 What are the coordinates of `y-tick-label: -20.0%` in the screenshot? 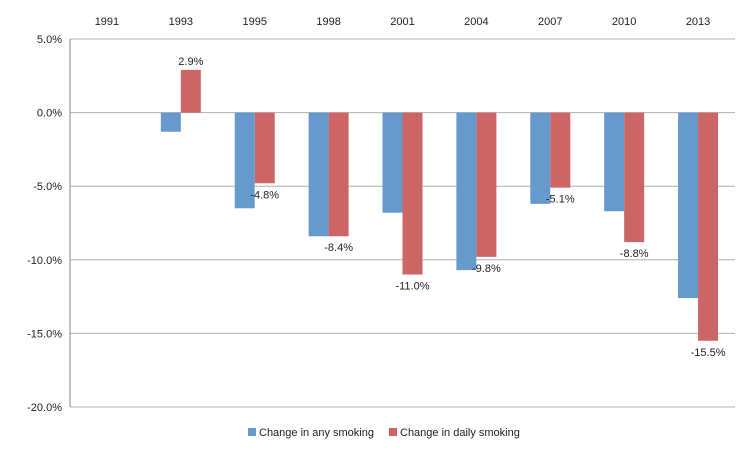 It's located at (44, 408).